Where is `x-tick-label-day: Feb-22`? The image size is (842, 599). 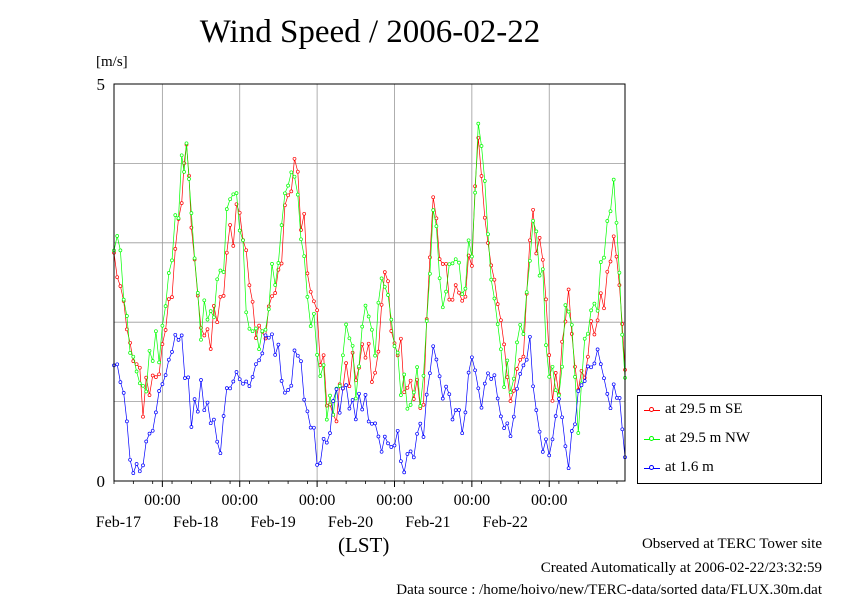
x-tick-label-day: Feb-22 is located at coordinates (505, 522).